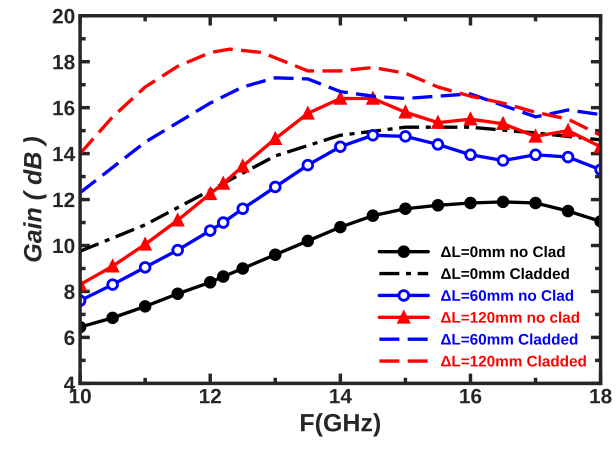 Image resolution: width=616 pixels, height=451 pixels. What do you see at coordinates (64, 62) in the screenshot?
I see `y-tick-label: 18` at bounding box center [64, 62].